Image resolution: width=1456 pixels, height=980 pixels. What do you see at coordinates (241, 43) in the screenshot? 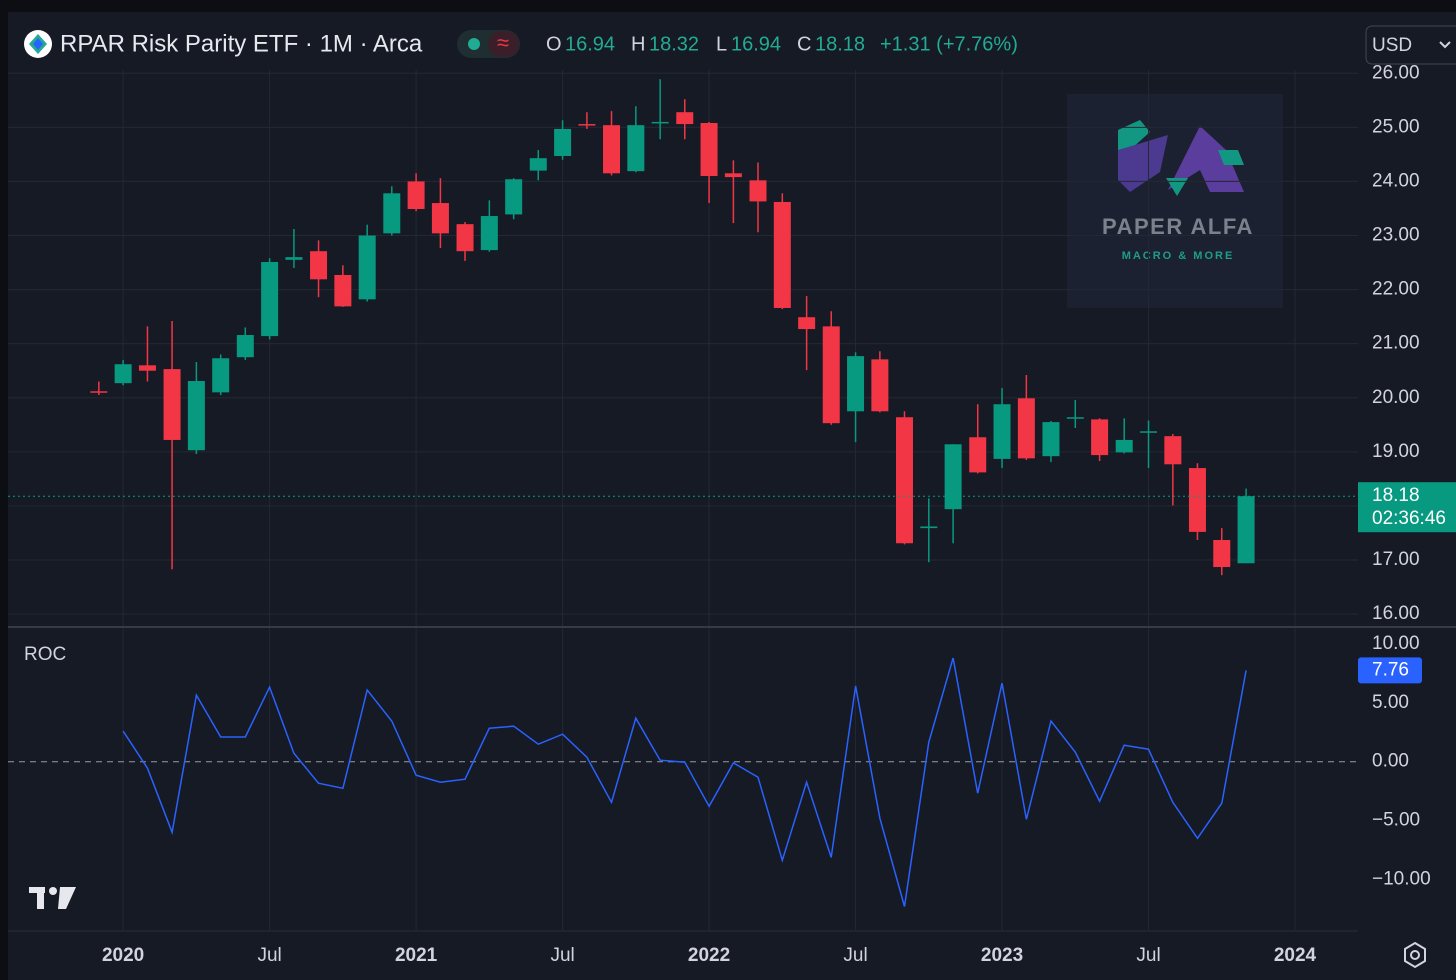
I see `symbol-title: RPAR Risk Parity ETF · 1M · Arca` at bounding box center [241, 43].